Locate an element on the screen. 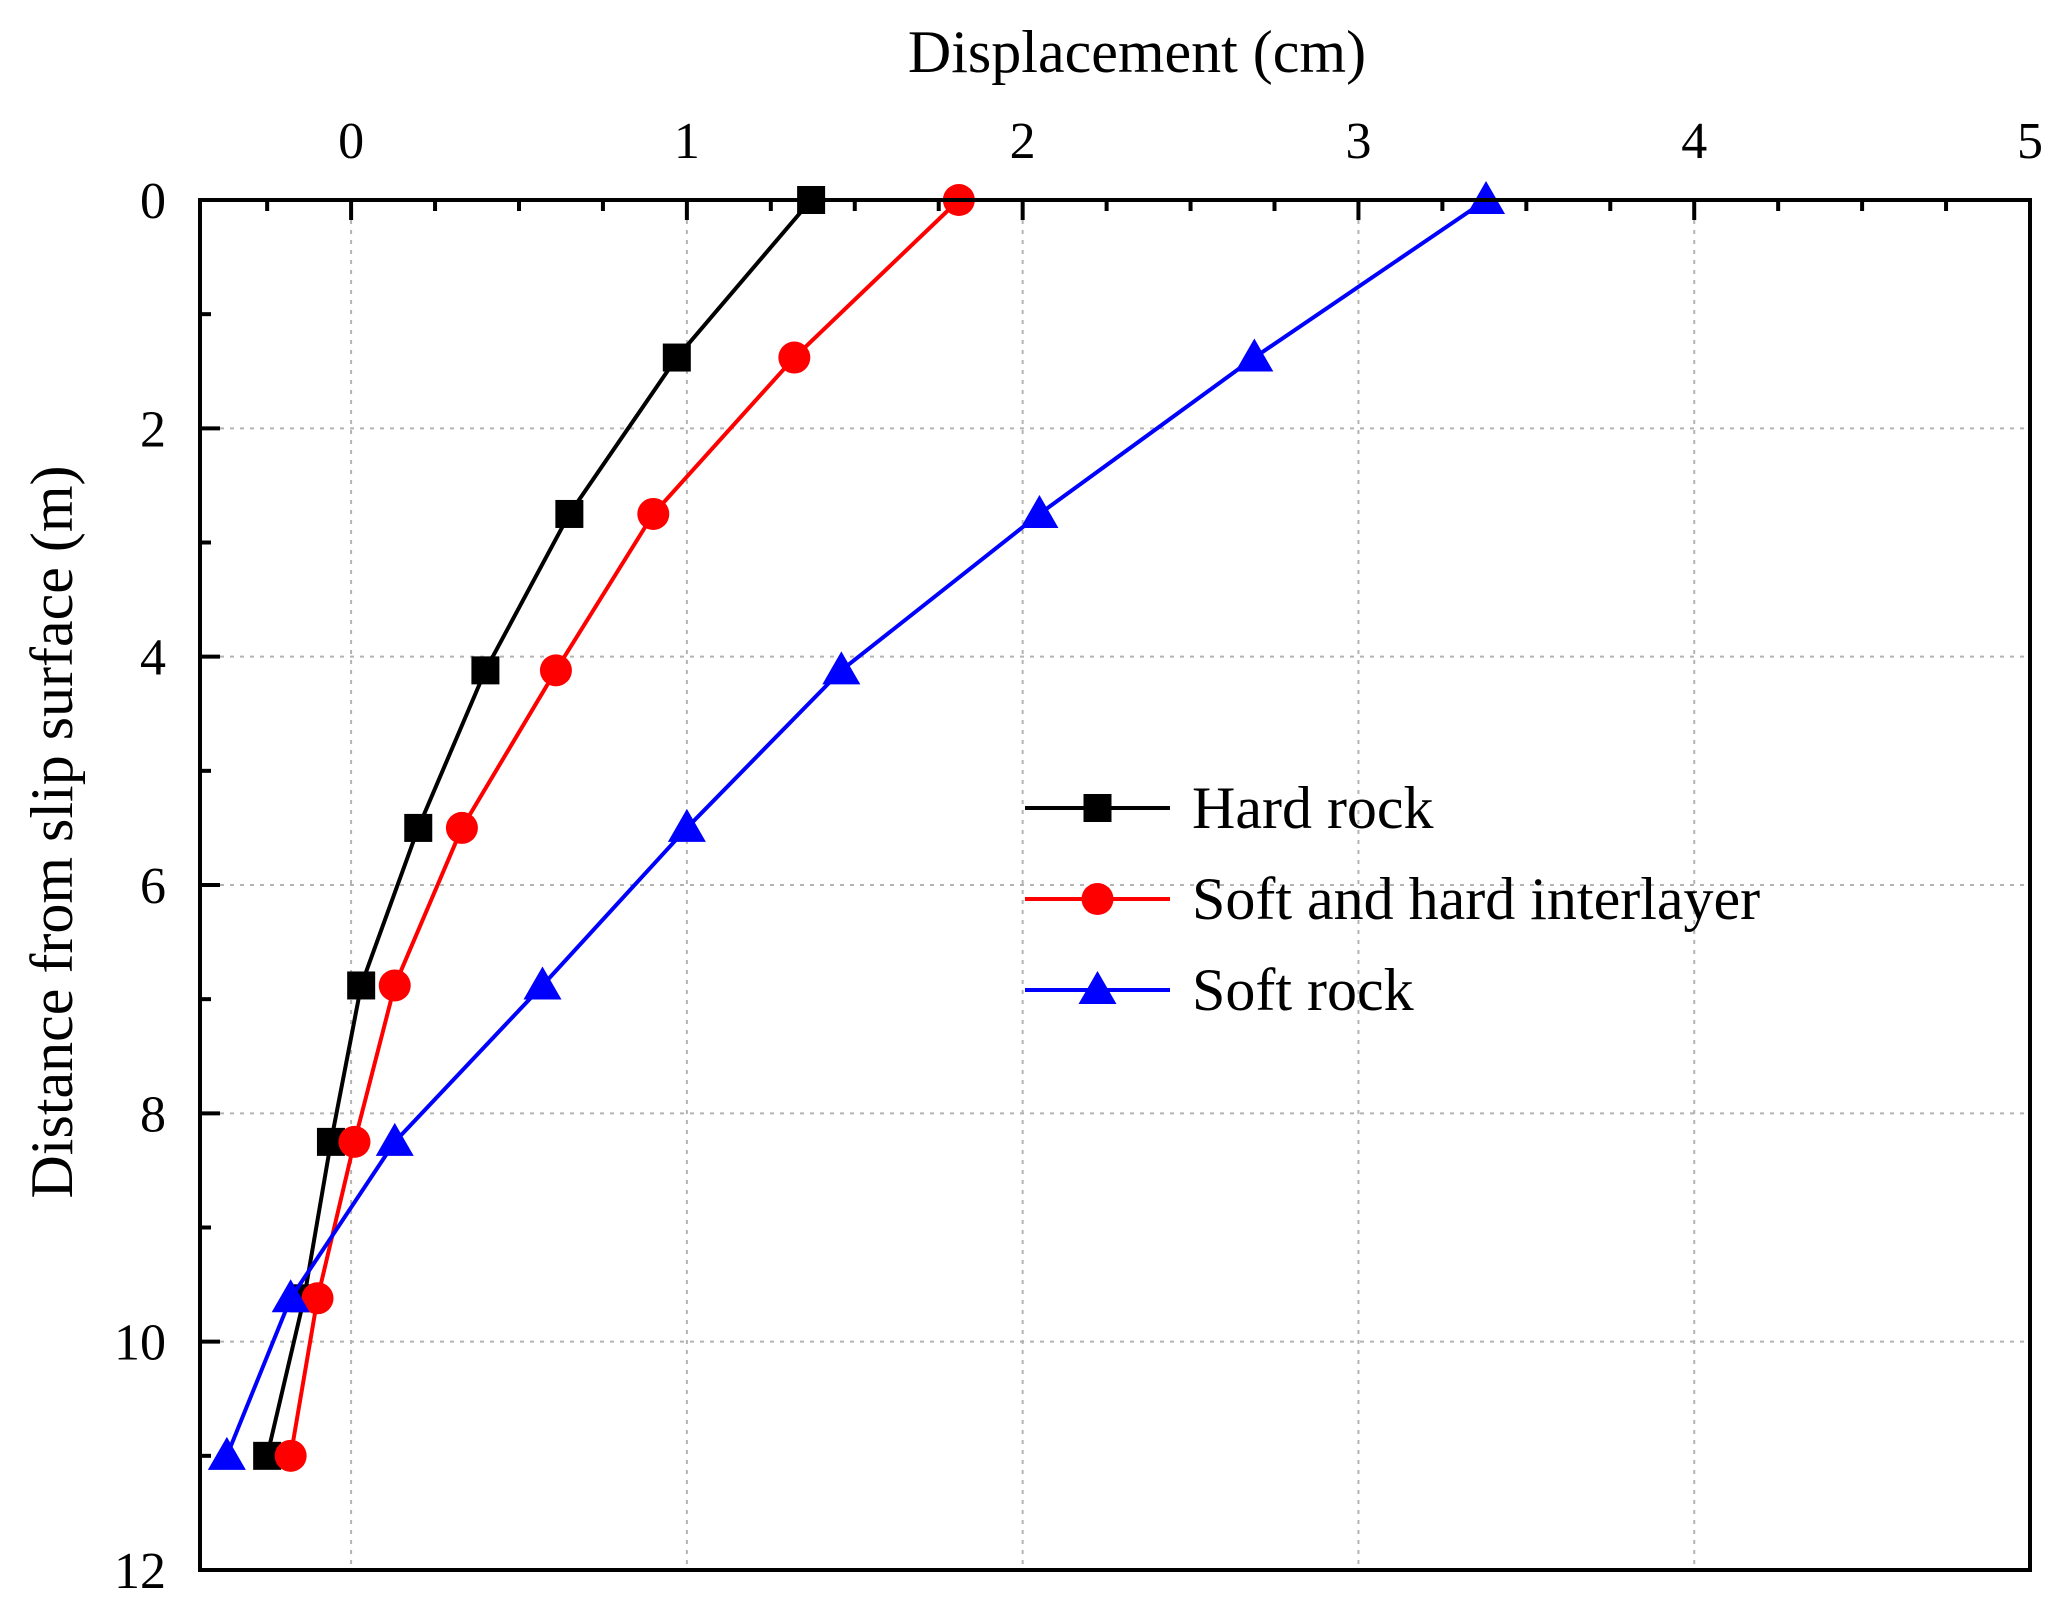 The image size is (2055, 1597). x-tick-label: 5 is located at coordinates (2030, 141).